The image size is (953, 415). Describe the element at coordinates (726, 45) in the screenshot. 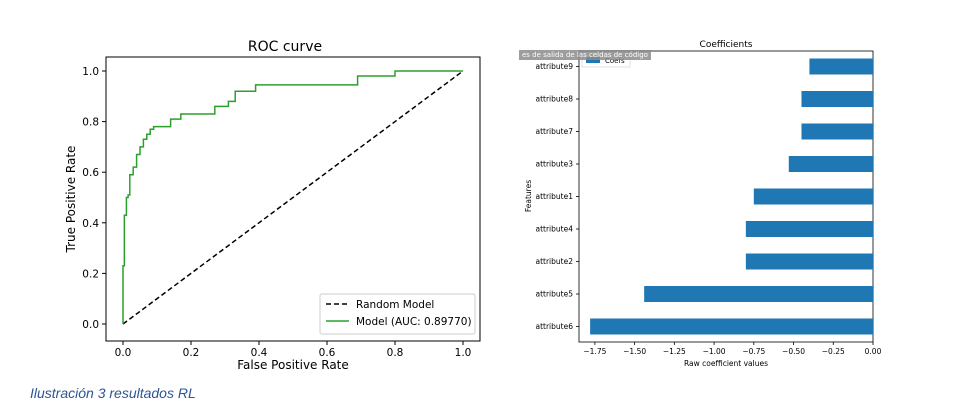

I see `coef-title: Coefficients` at that location.